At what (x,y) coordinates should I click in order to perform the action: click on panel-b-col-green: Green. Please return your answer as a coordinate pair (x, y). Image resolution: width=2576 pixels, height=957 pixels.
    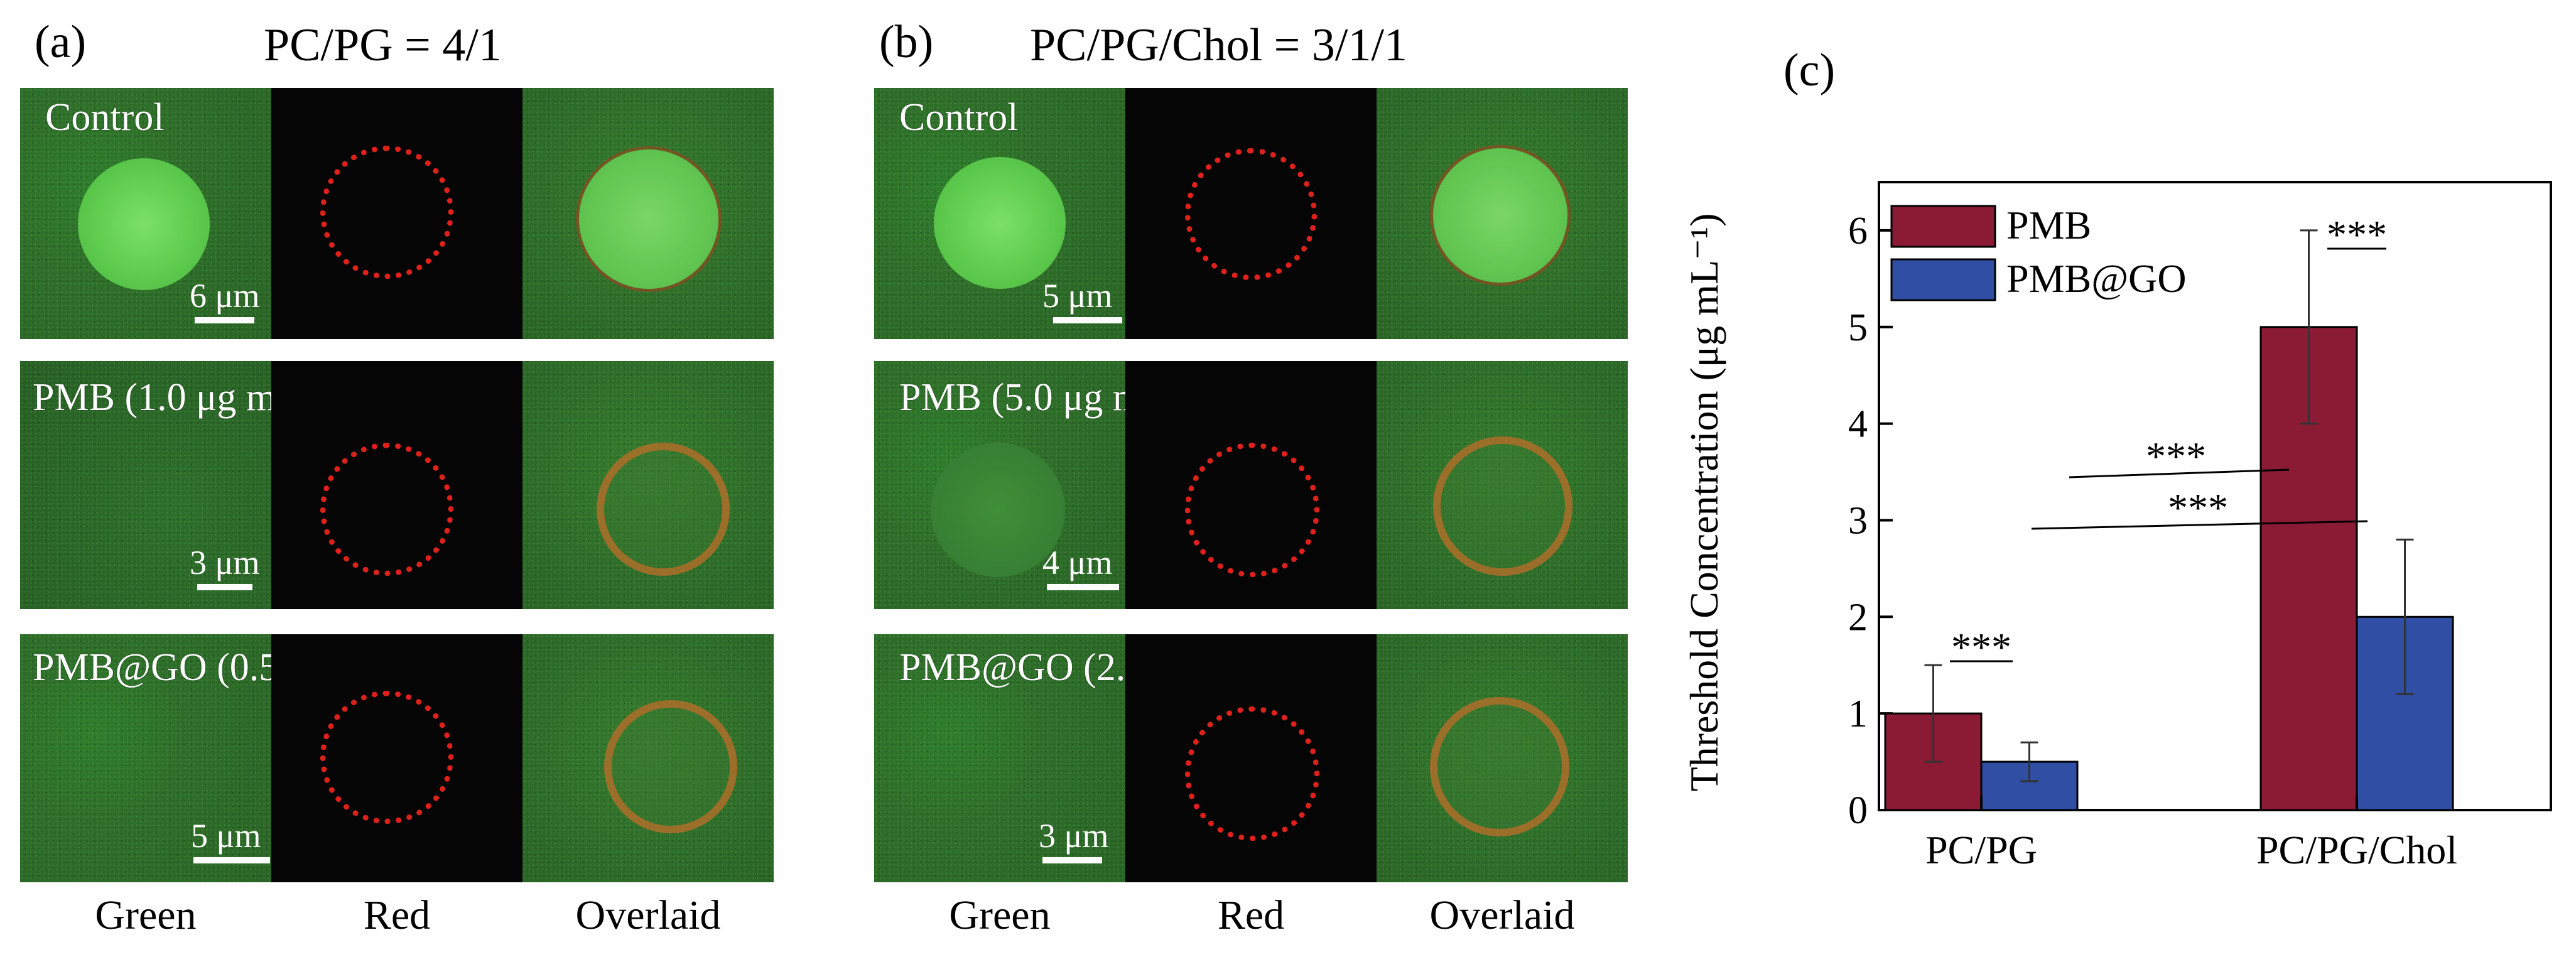
    Looking at the image, I should click on (1000, 915).